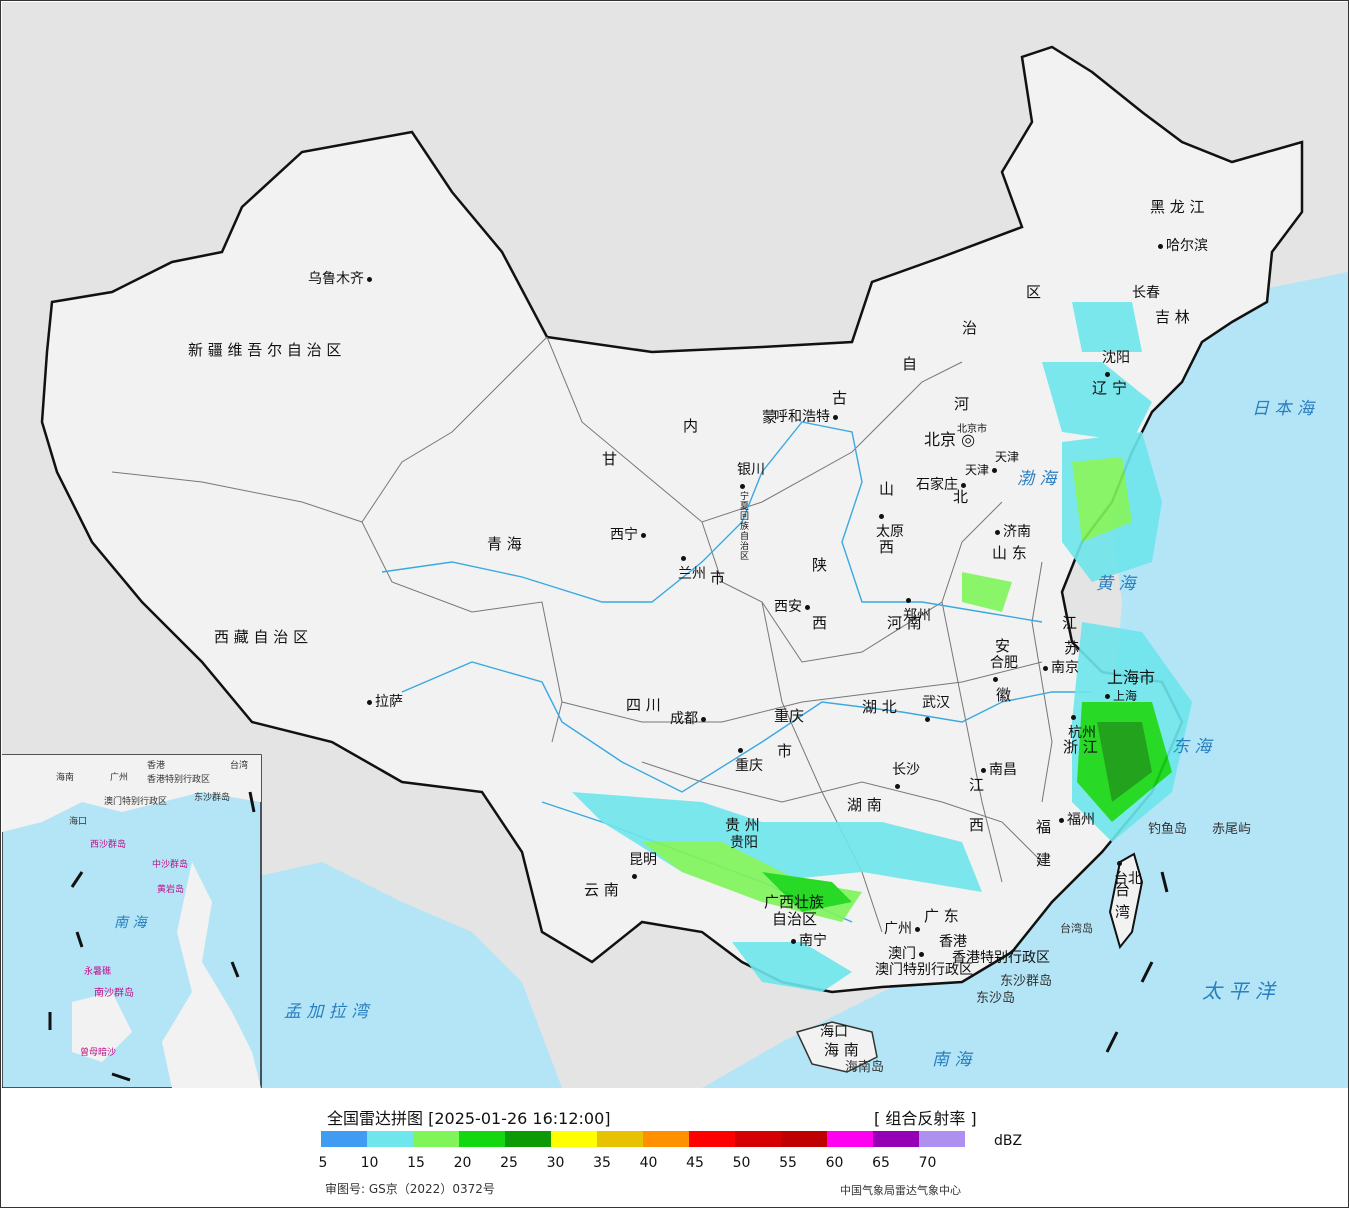  Describe the element at coordinates (369, 1163) in the screenshot. I see `scale-tick-label: 10` at that location.